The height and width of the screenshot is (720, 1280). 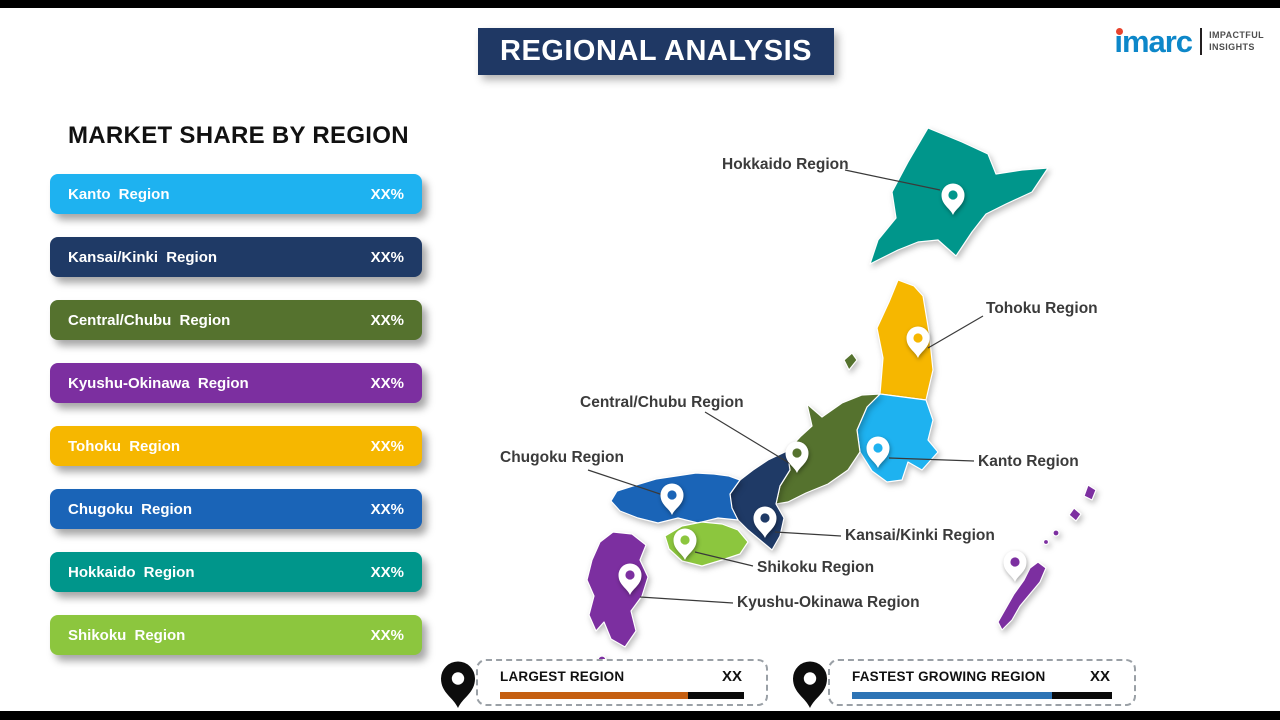 What do you see at coordinates (236, 320) in the screenshot?
I see `bar-chubu: Central/Chubu Region XX%` at bounding box center [236, 320].